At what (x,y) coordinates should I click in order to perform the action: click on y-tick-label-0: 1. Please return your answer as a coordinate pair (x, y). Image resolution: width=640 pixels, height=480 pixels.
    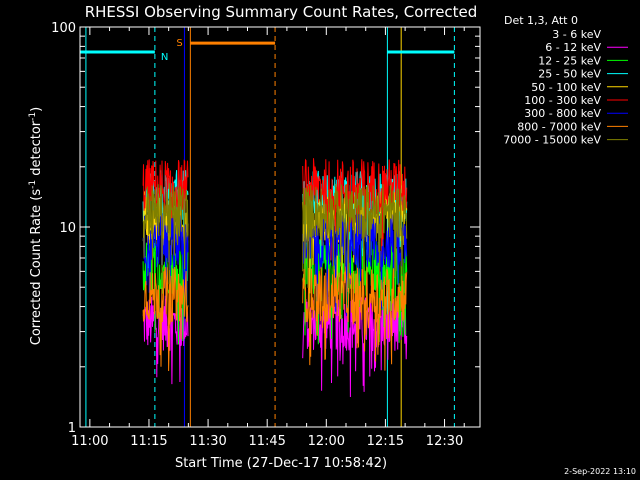
    Looking at the image, I should click on (72, 428).